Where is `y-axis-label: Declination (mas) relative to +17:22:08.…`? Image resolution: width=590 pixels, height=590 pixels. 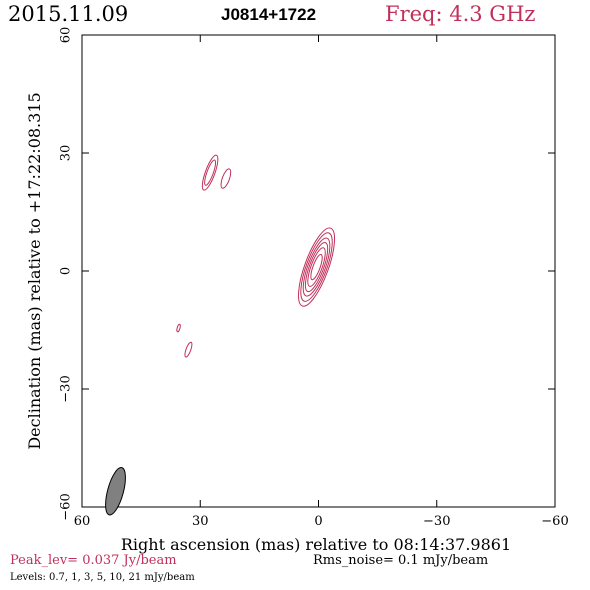
y-axis-label: Declination (mas) relative to +17:22:08.… is located at coordinates (34, 270).